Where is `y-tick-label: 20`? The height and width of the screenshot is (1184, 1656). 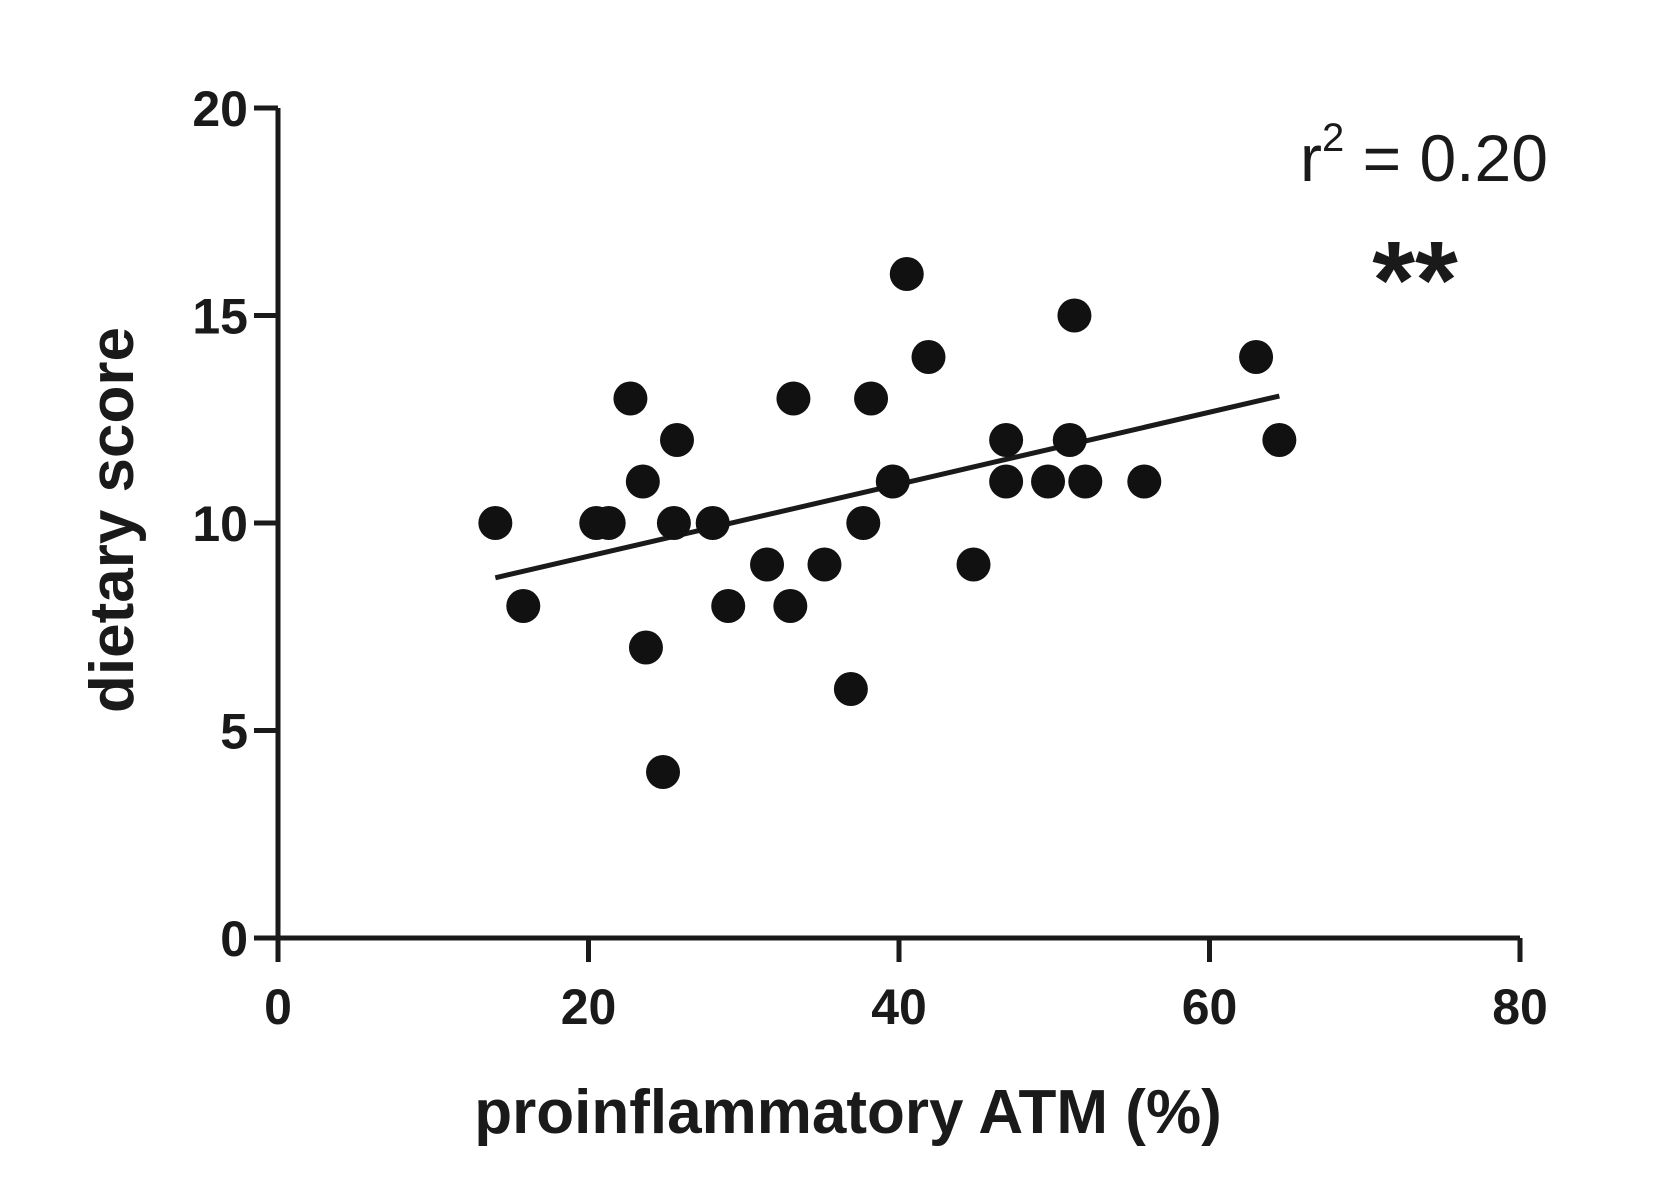
y-tick-label: 20 is located at coordinates (220, 109).